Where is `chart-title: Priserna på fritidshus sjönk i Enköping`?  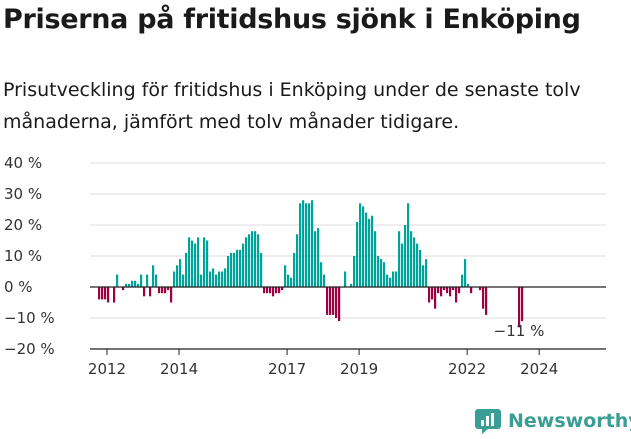 chart-title: Priserna på fritidshus sjönk i Enköping is located at coordinates (292, 19).